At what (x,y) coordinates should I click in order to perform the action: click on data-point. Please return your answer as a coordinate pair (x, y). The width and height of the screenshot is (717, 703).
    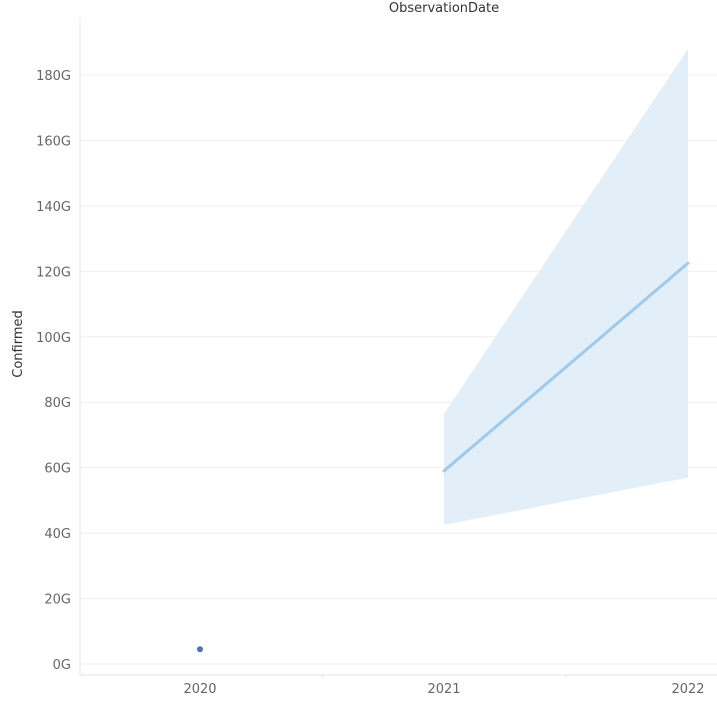
    Looking at the image, I should click on (200, 649).